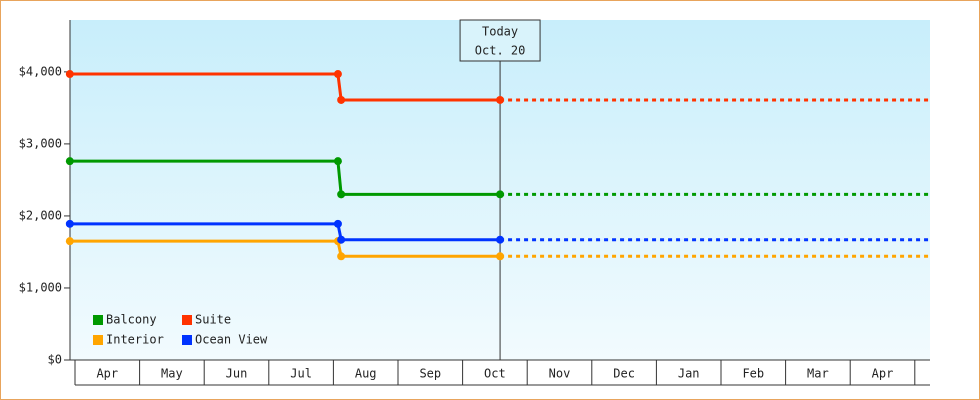 The height and width of the screenshot is (400, 980). I want to click on today-box, so click(500, 40).